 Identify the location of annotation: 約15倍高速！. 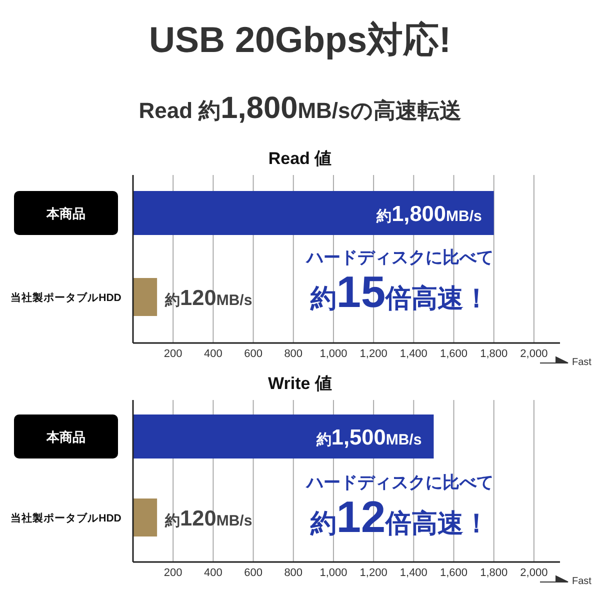
(399, 292).